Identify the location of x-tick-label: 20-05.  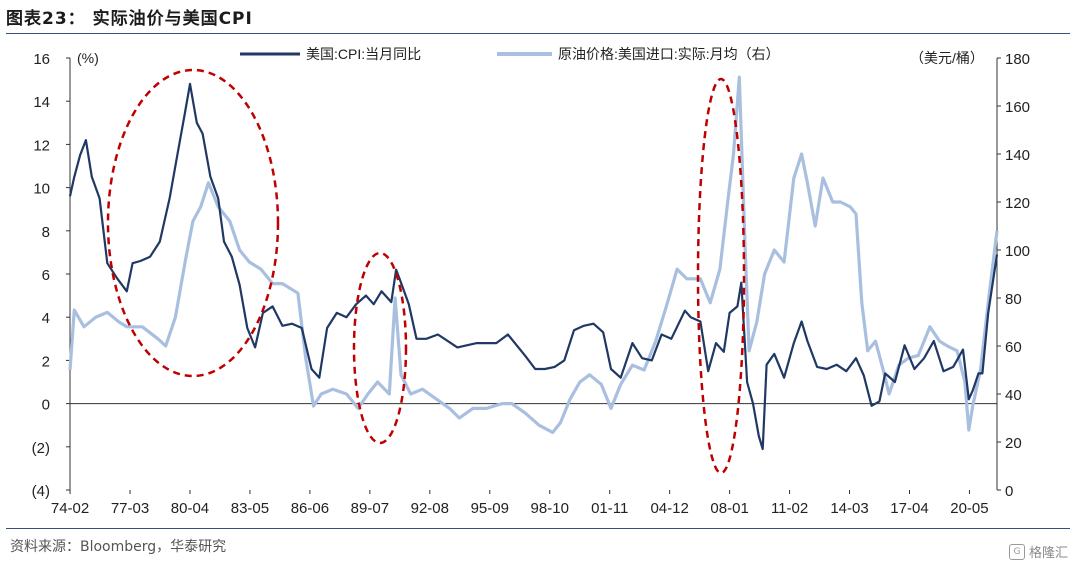
(969, 508).